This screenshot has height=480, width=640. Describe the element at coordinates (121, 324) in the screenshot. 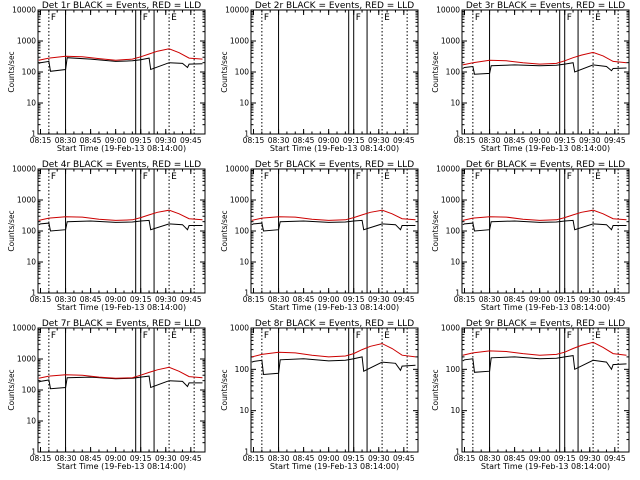

I see `panel-title: Det 7r BLACK = Events, RED = LLD` at that location.